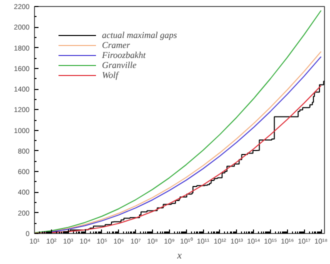 The height and width of the screenshot is (264, 330). Describe the element at coordinates (139, 35) in the screenshot. I see `legend-label: actual maximal gaps` at that location.